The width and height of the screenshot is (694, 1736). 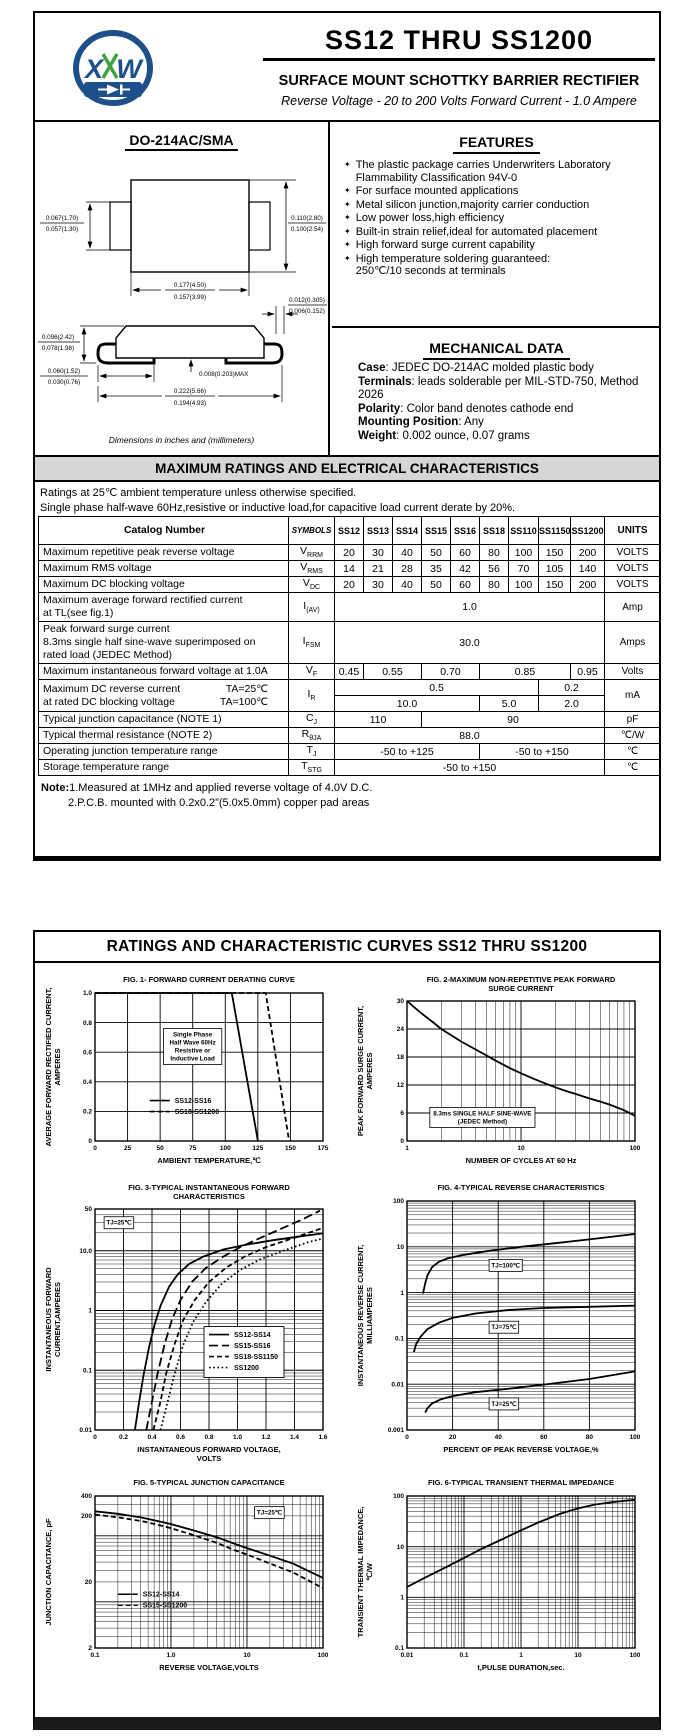 I want to click on svg-text: 10.0, so click(x=85, y=1251).